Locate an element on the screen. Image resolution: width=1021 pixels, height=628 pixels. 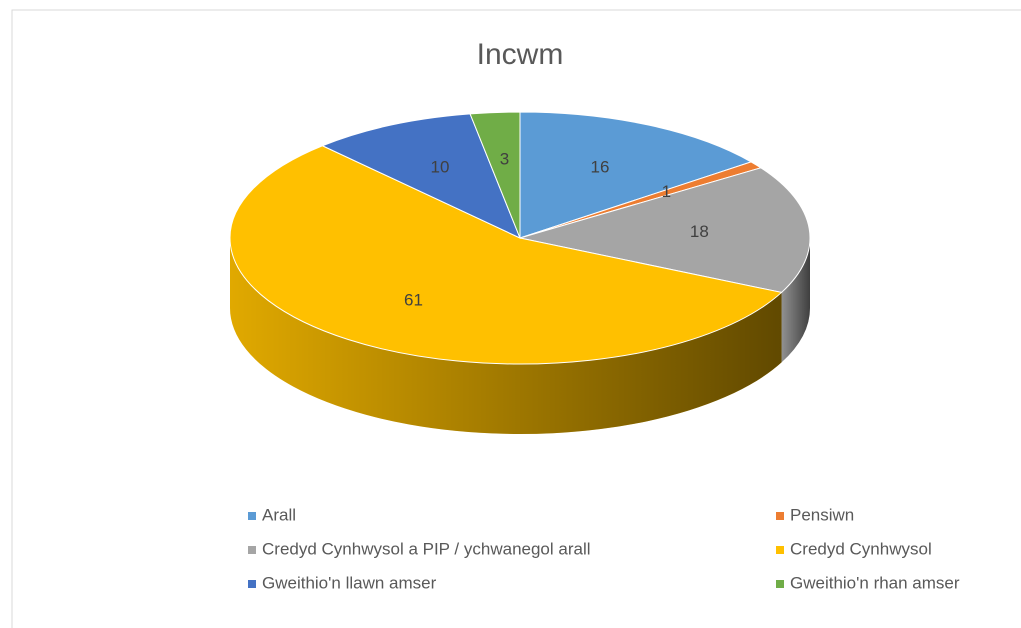
data-label: 16 is located at coordinates (600, 167).